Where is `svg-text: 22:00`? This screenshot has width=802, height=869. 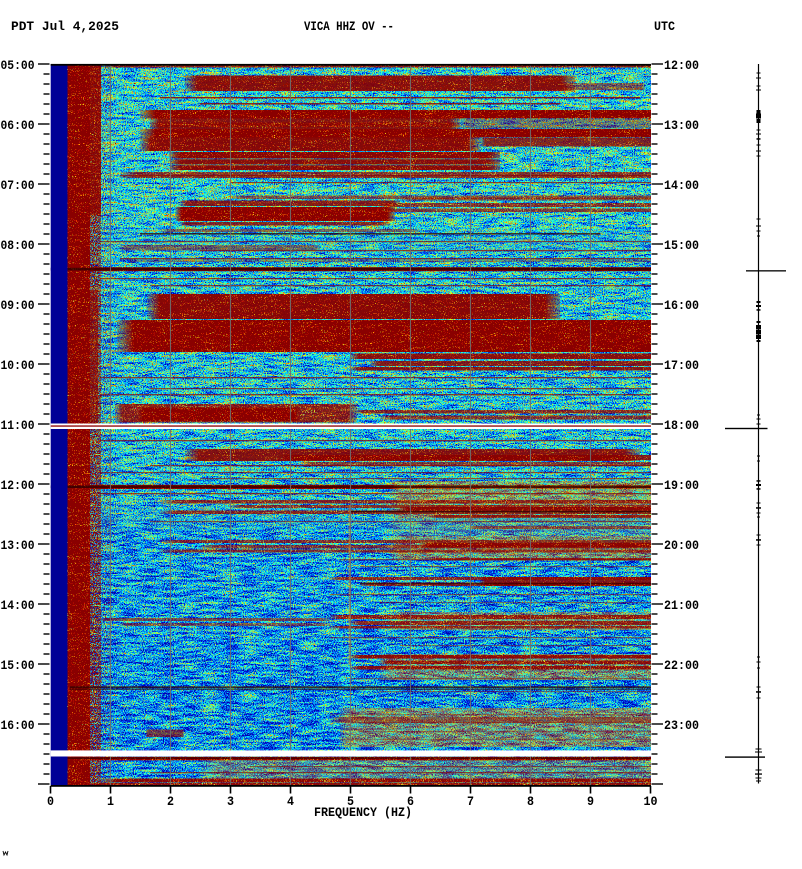
svg-text: 22:00 is located at coordinates (681, 665).